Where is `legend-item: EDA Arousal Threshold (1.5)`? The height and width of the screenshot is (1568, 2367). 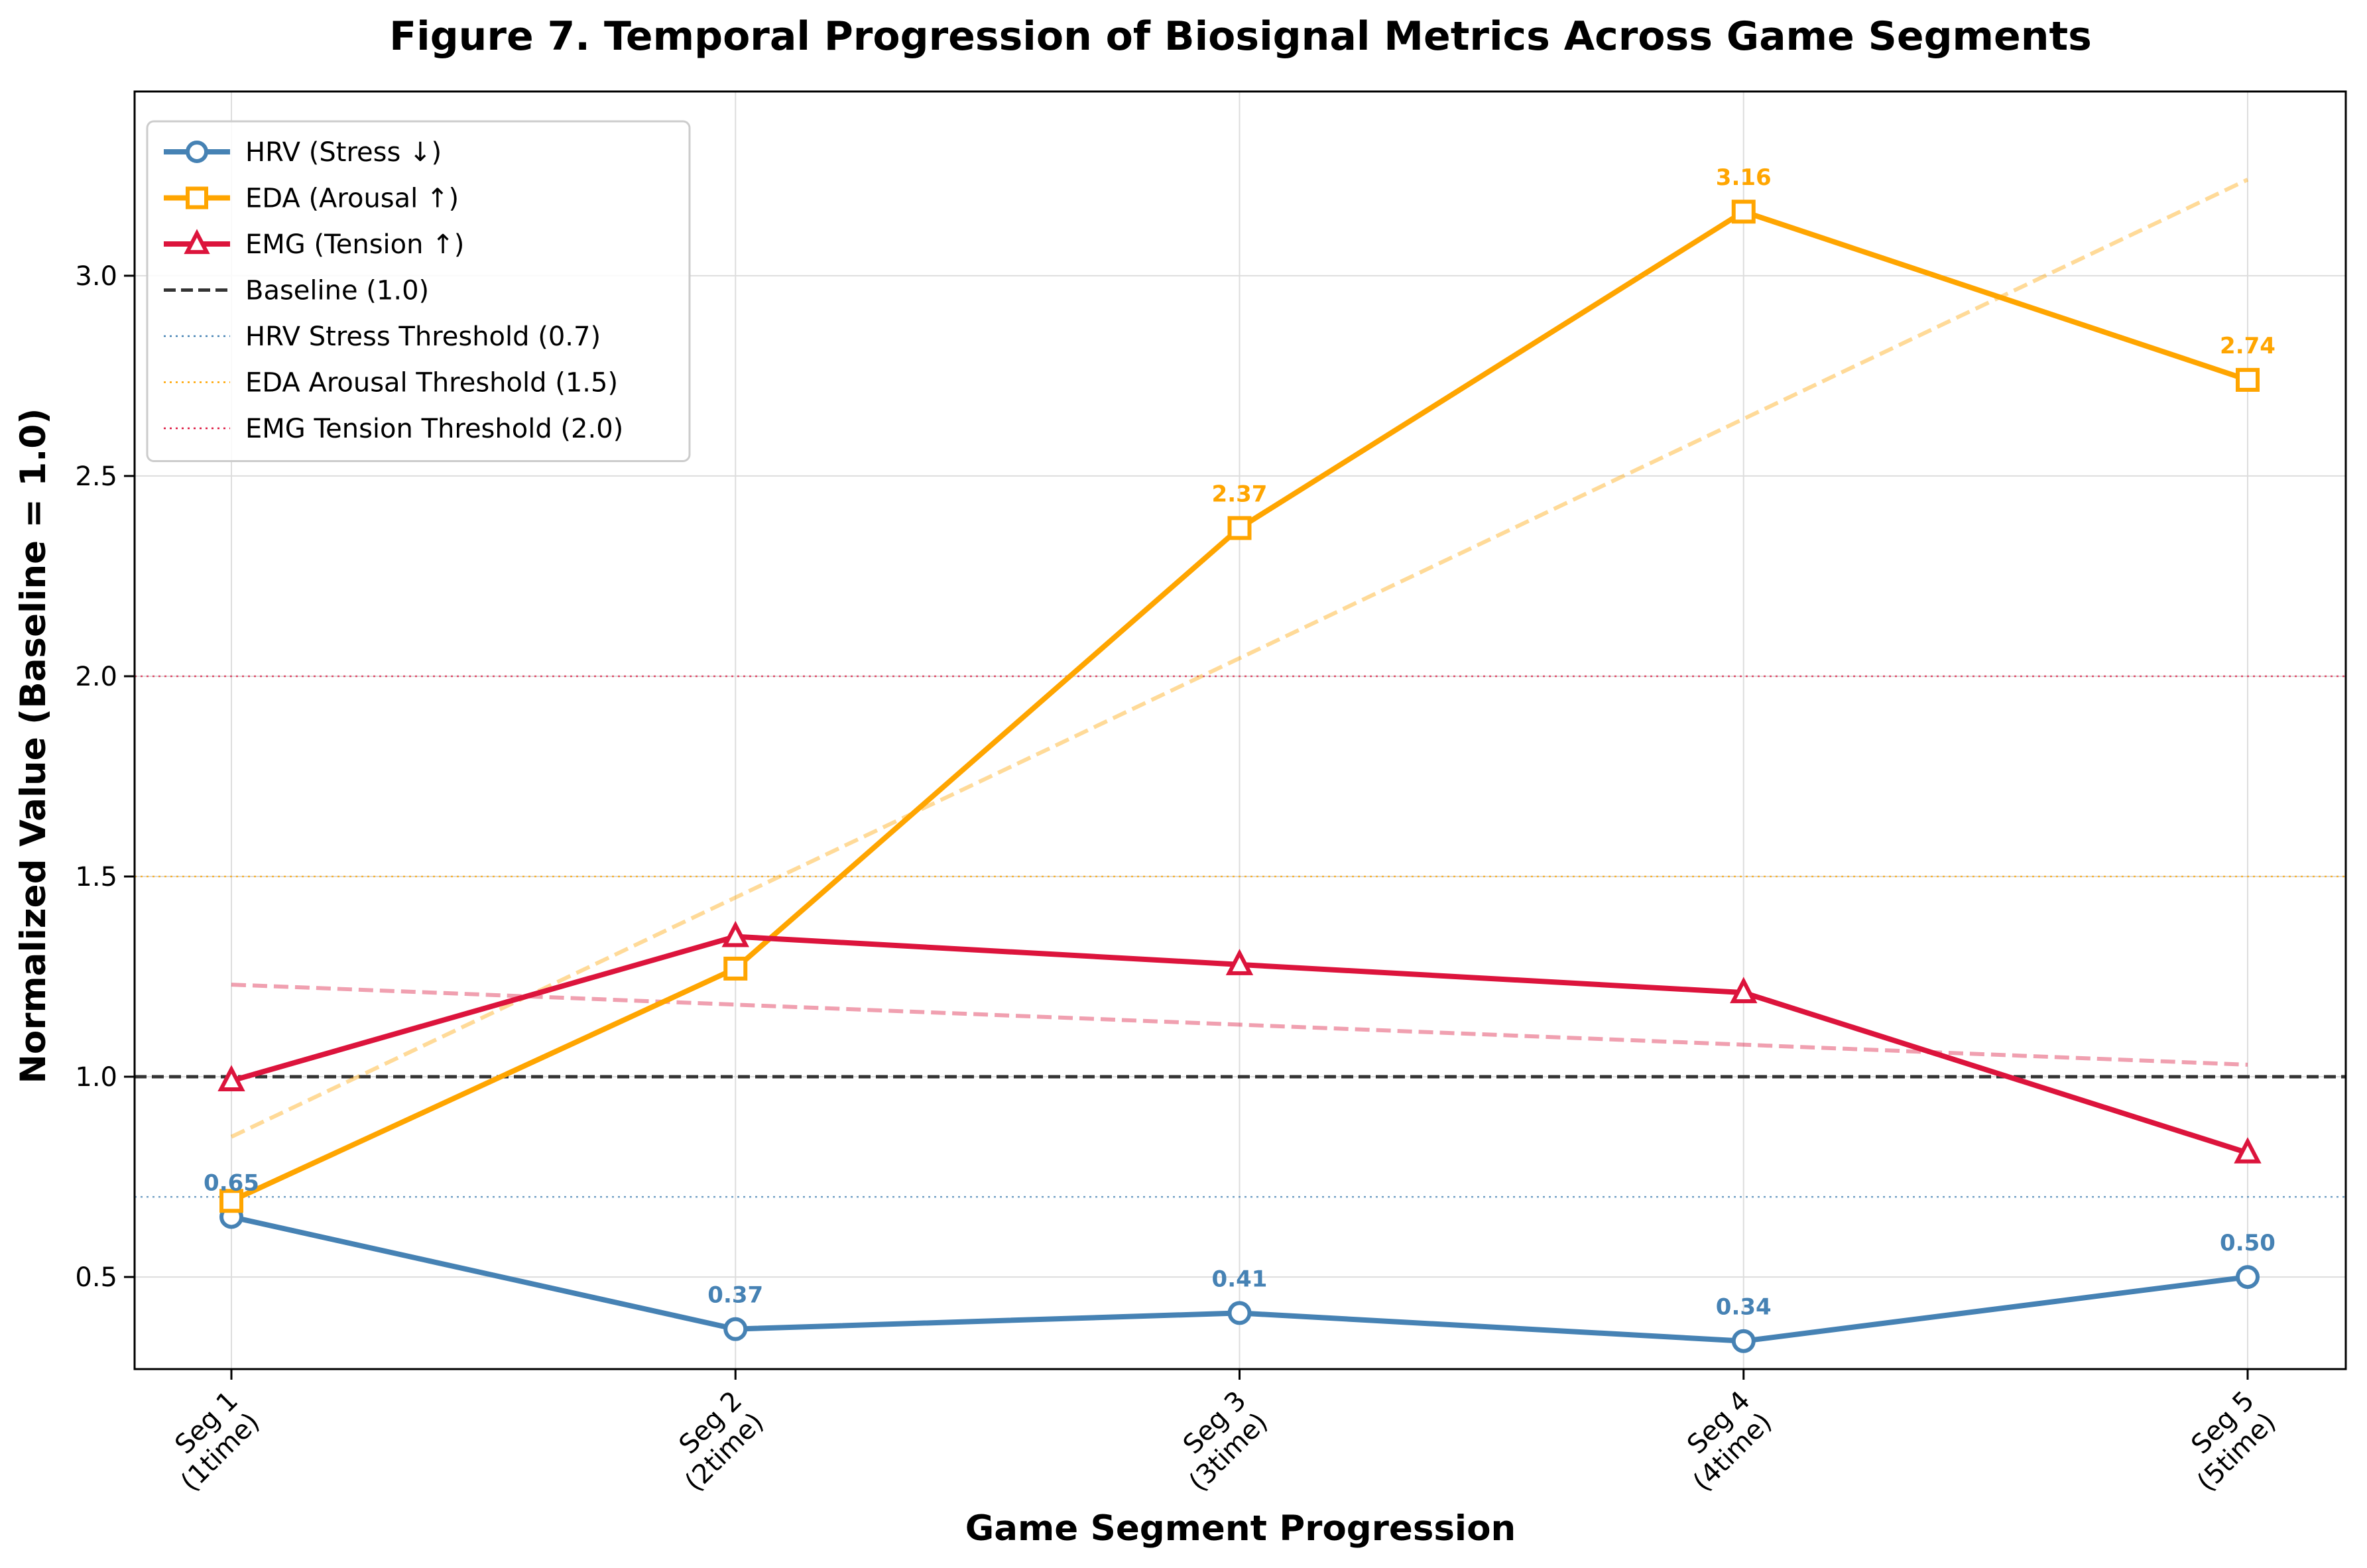
legend-item: EDA Arousal Threshold (1.5) is located at coordinates (391, 383).